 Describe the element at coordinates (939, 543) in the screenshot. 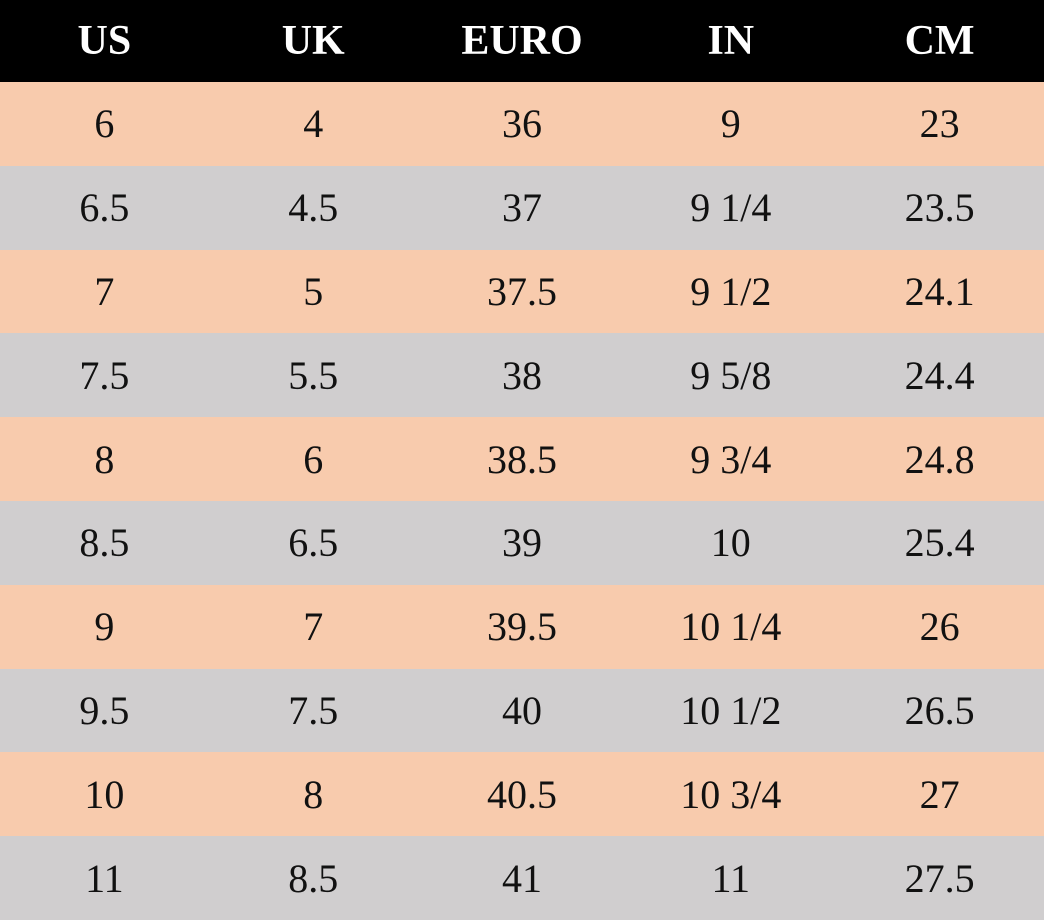

I see `table-cell: 25.4` at that location.